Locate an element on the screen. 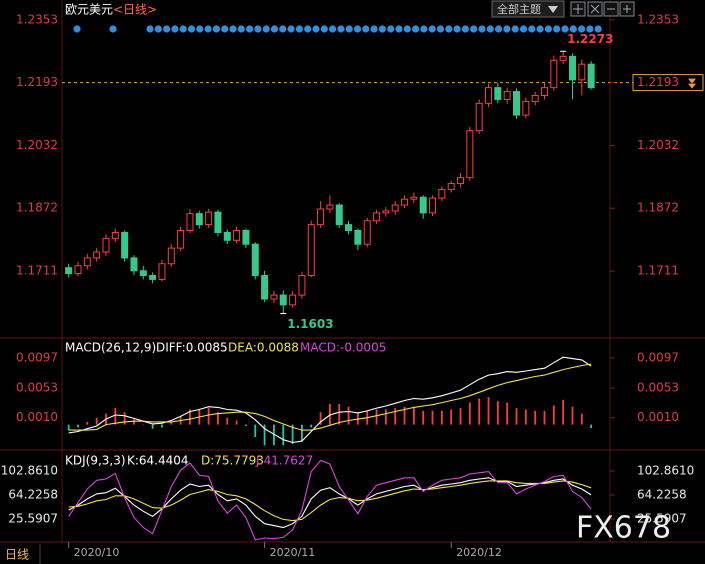  toolbar-icons is located at coordinates (602, 9).